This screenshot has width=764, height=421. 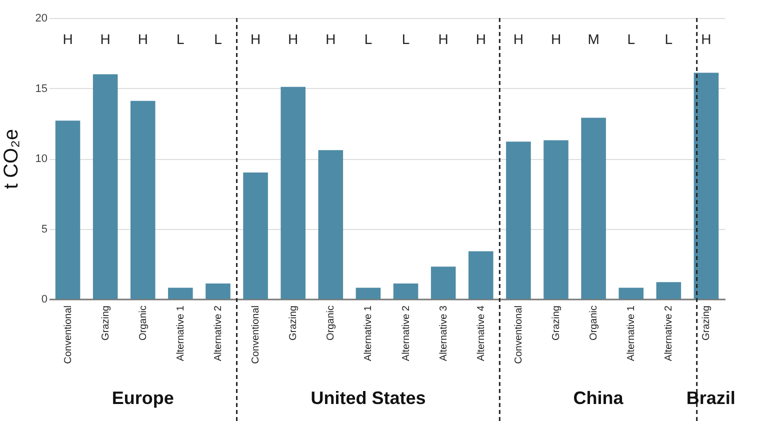 I want to click on y-tick-label: 10, so click(x=41, y=159).